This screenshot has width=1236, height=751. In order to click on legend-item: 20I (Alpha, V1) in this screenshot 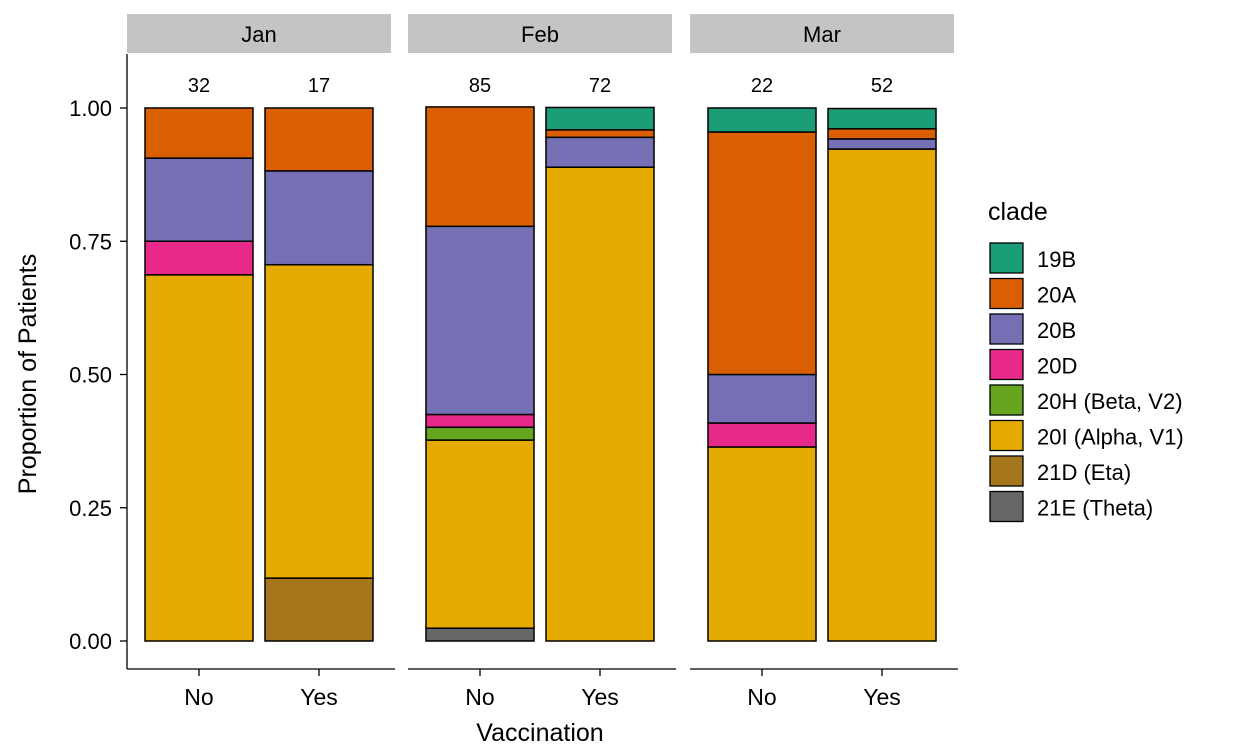, I will do `click(1086, 435)`.